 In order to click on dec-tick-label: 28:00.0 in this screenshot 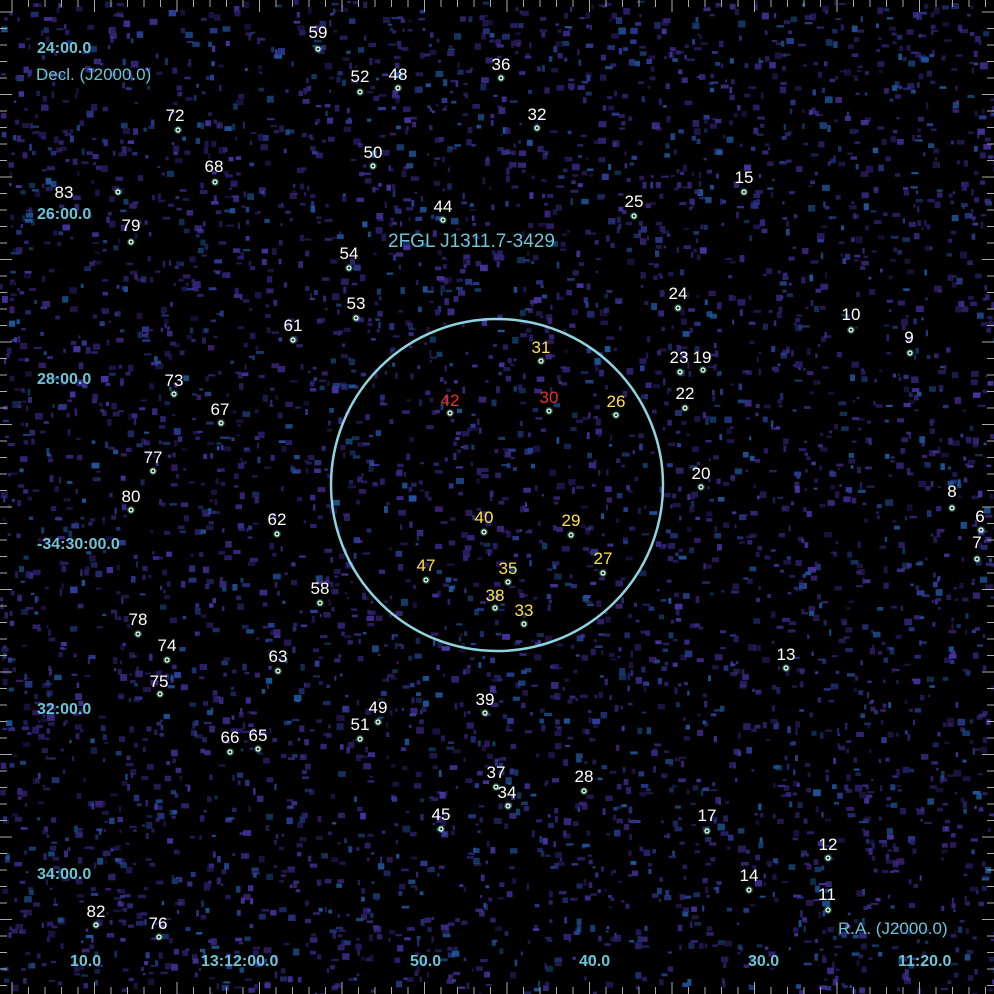, I will do `click(64, 379)`.